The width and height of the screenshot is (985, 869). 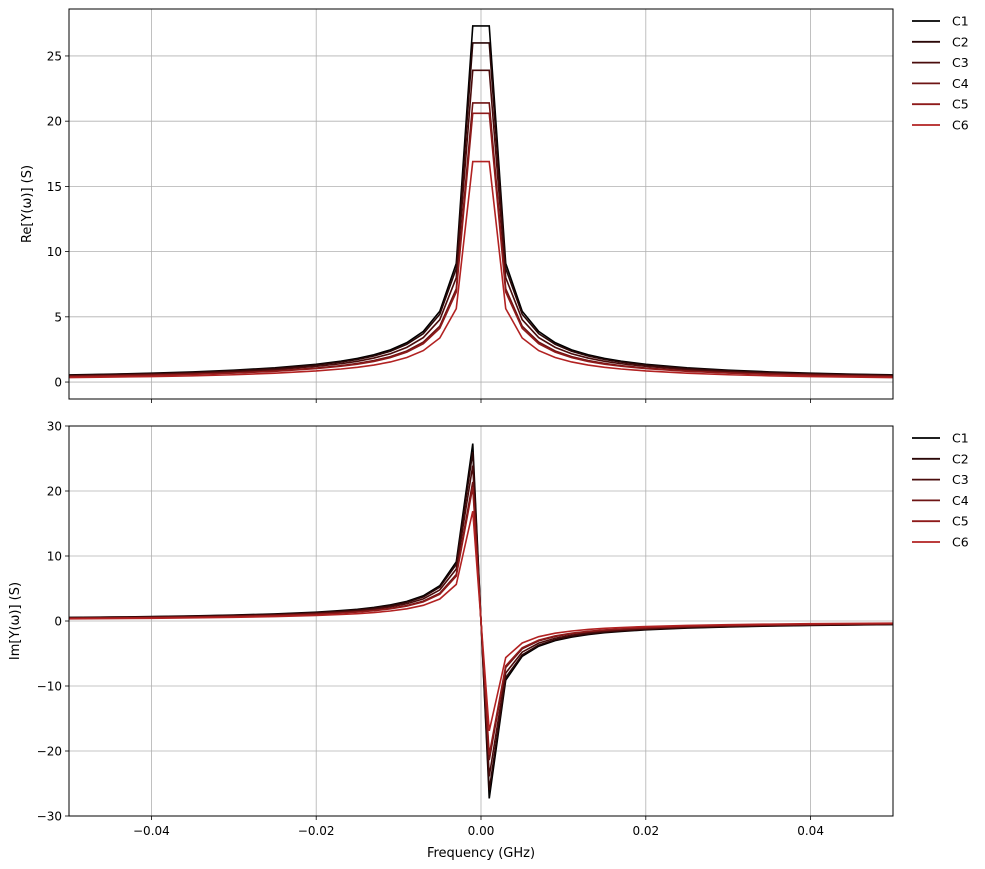 I want to click on re-y-y-tick-label: 0, so click(x=58, y=383).